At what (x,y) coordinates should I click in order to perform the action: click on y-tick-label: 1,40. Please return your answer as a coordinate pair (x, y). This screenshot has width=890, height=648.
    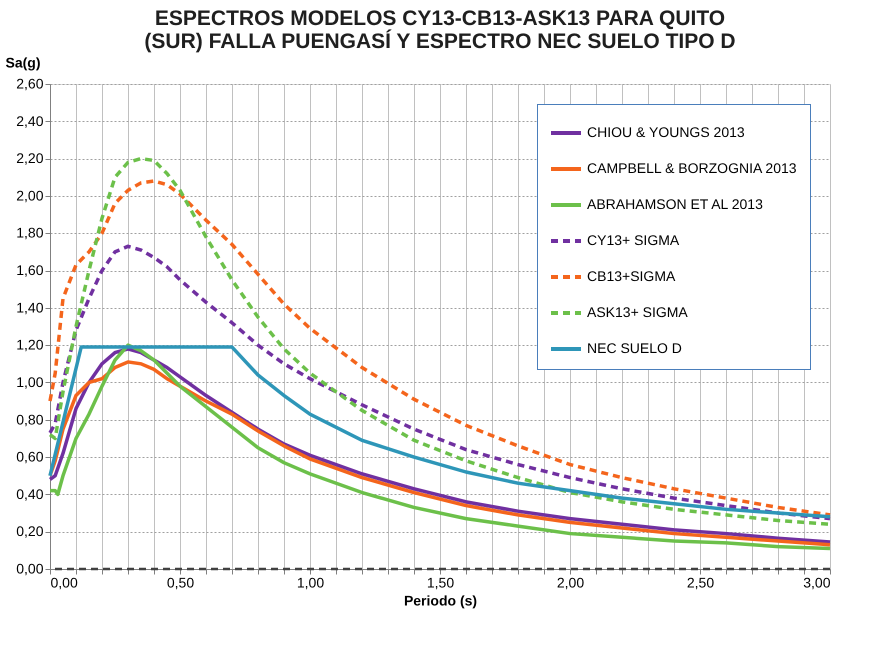
    Looking at the image, I should click on (30, 307).